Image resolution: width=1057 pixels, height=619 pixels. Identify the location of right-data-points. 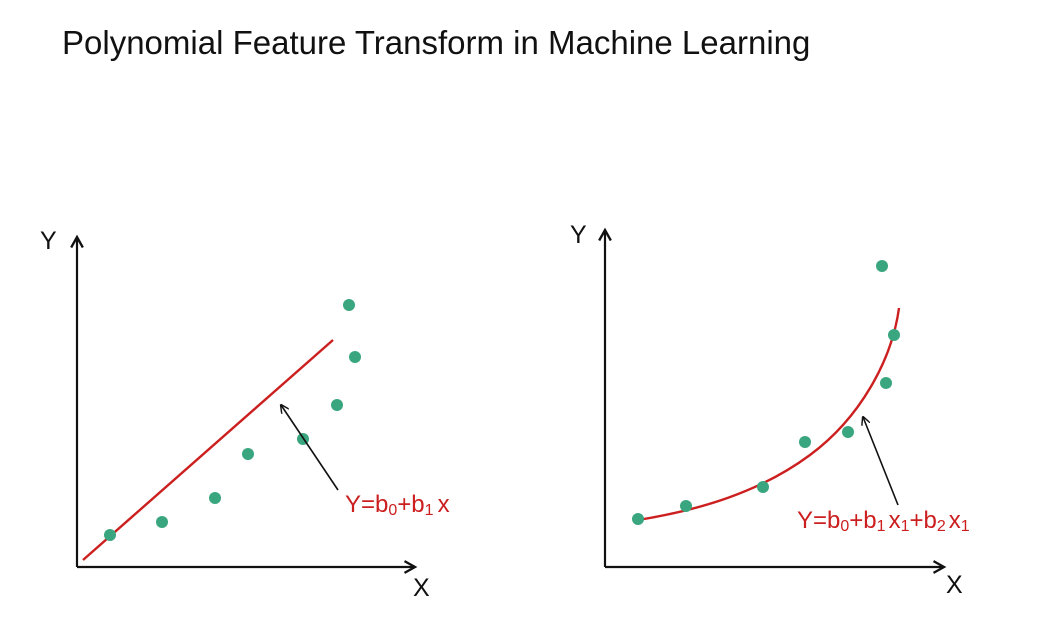
(766, 392).